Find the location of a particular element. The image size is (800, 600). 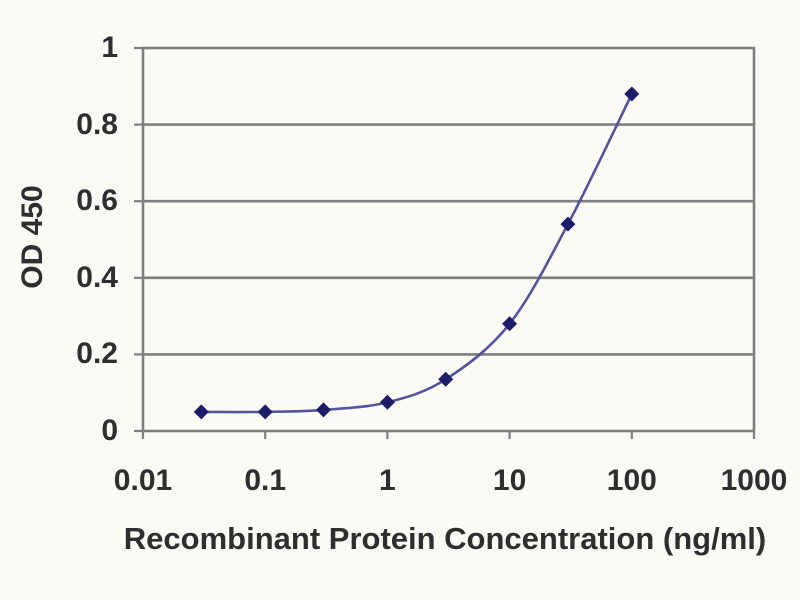

x-tick-label: 10 is located at coordinates (509, 480).